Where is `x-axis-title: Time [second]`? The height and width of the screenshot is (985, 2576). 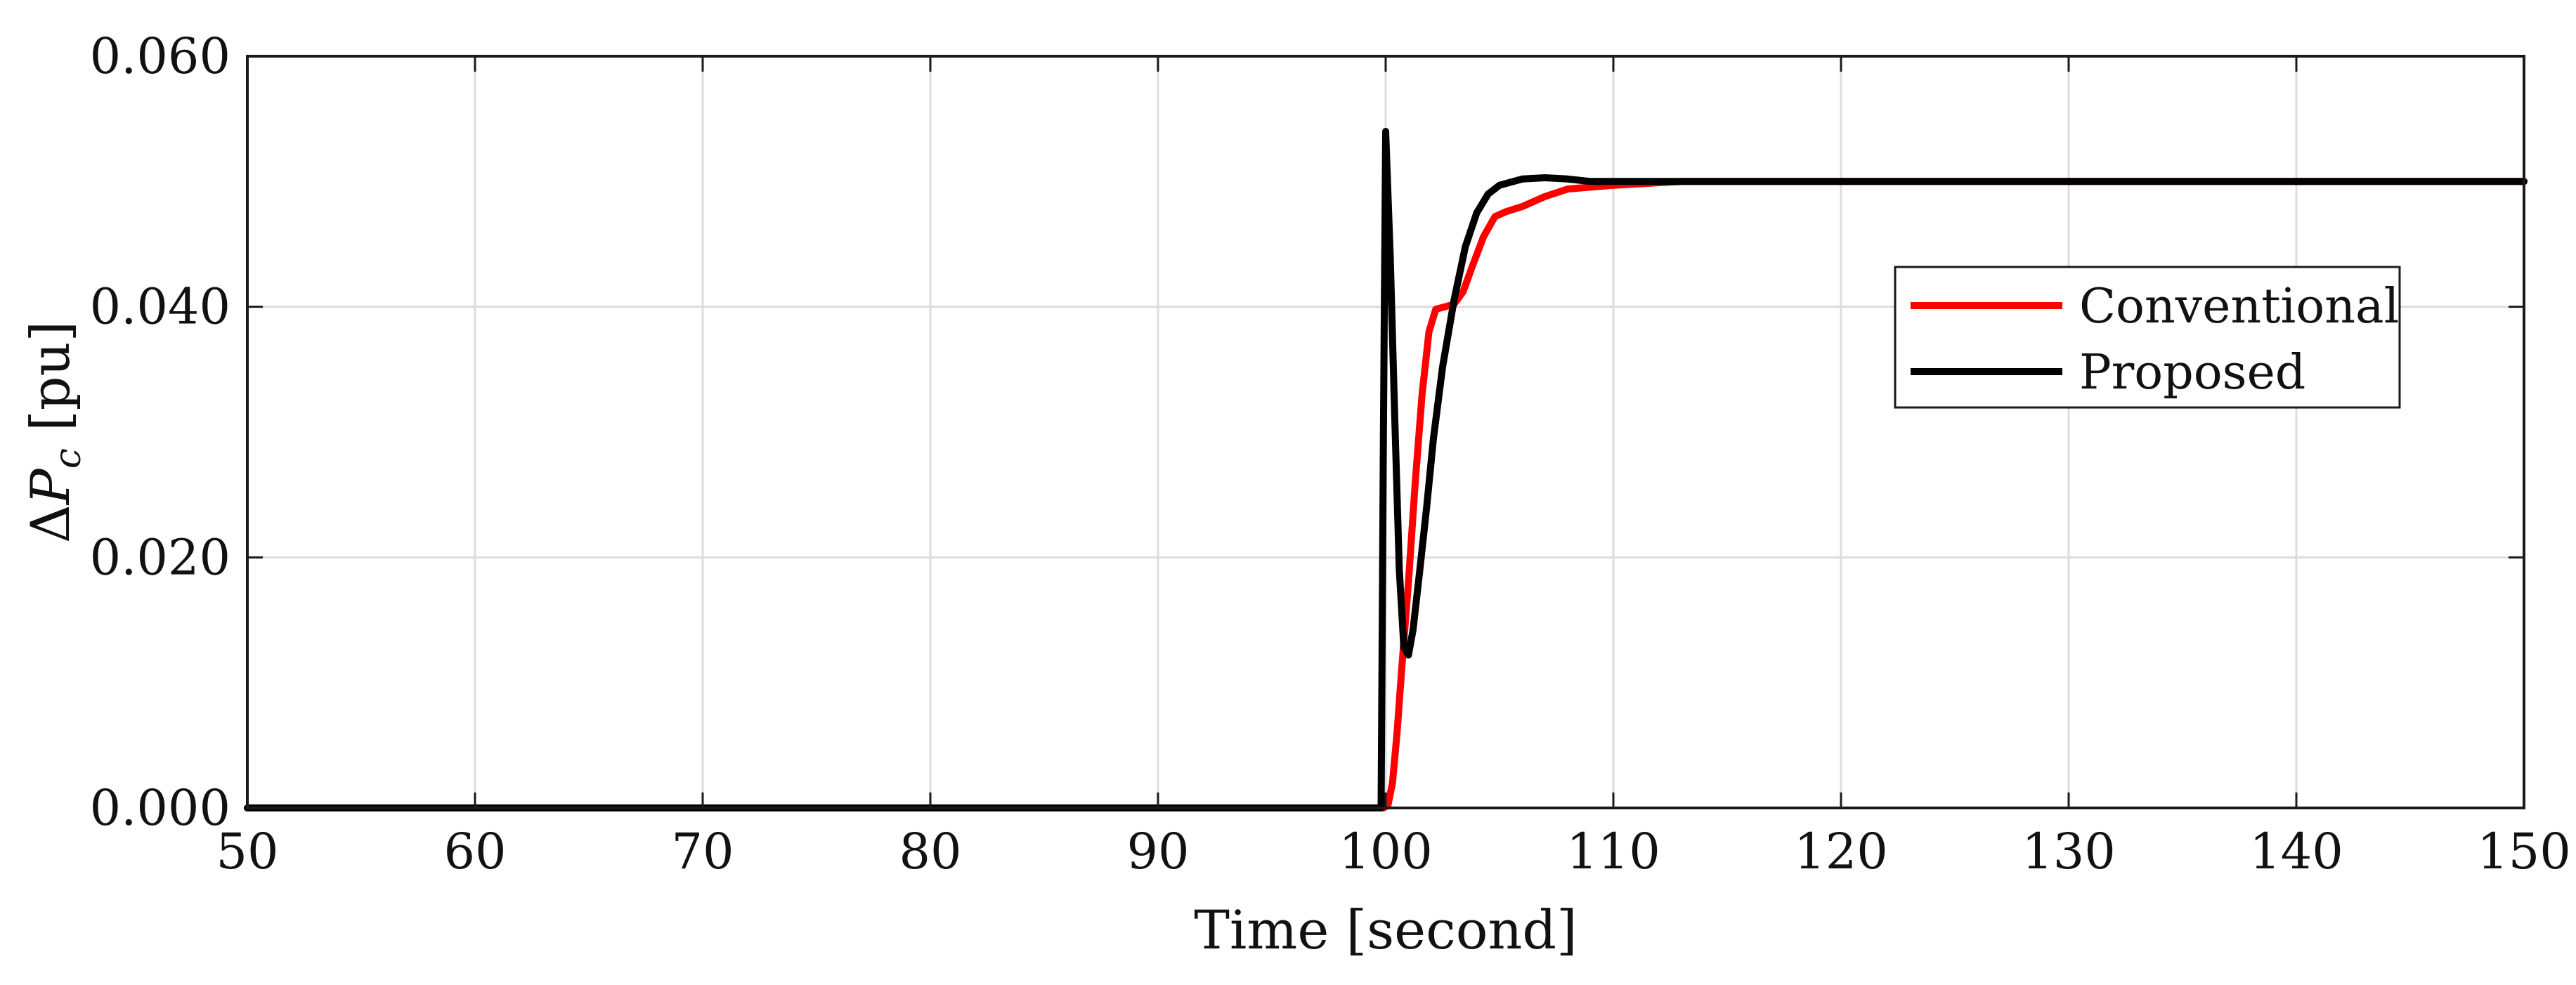
x-axis-title: Time [second] is located at coordinates (1385, 930).